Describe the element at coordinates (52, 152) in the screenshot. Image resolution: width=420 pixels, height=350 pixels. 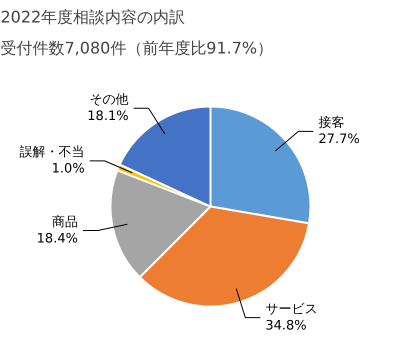
I see `slice-label: 誤解・不当` at that location.